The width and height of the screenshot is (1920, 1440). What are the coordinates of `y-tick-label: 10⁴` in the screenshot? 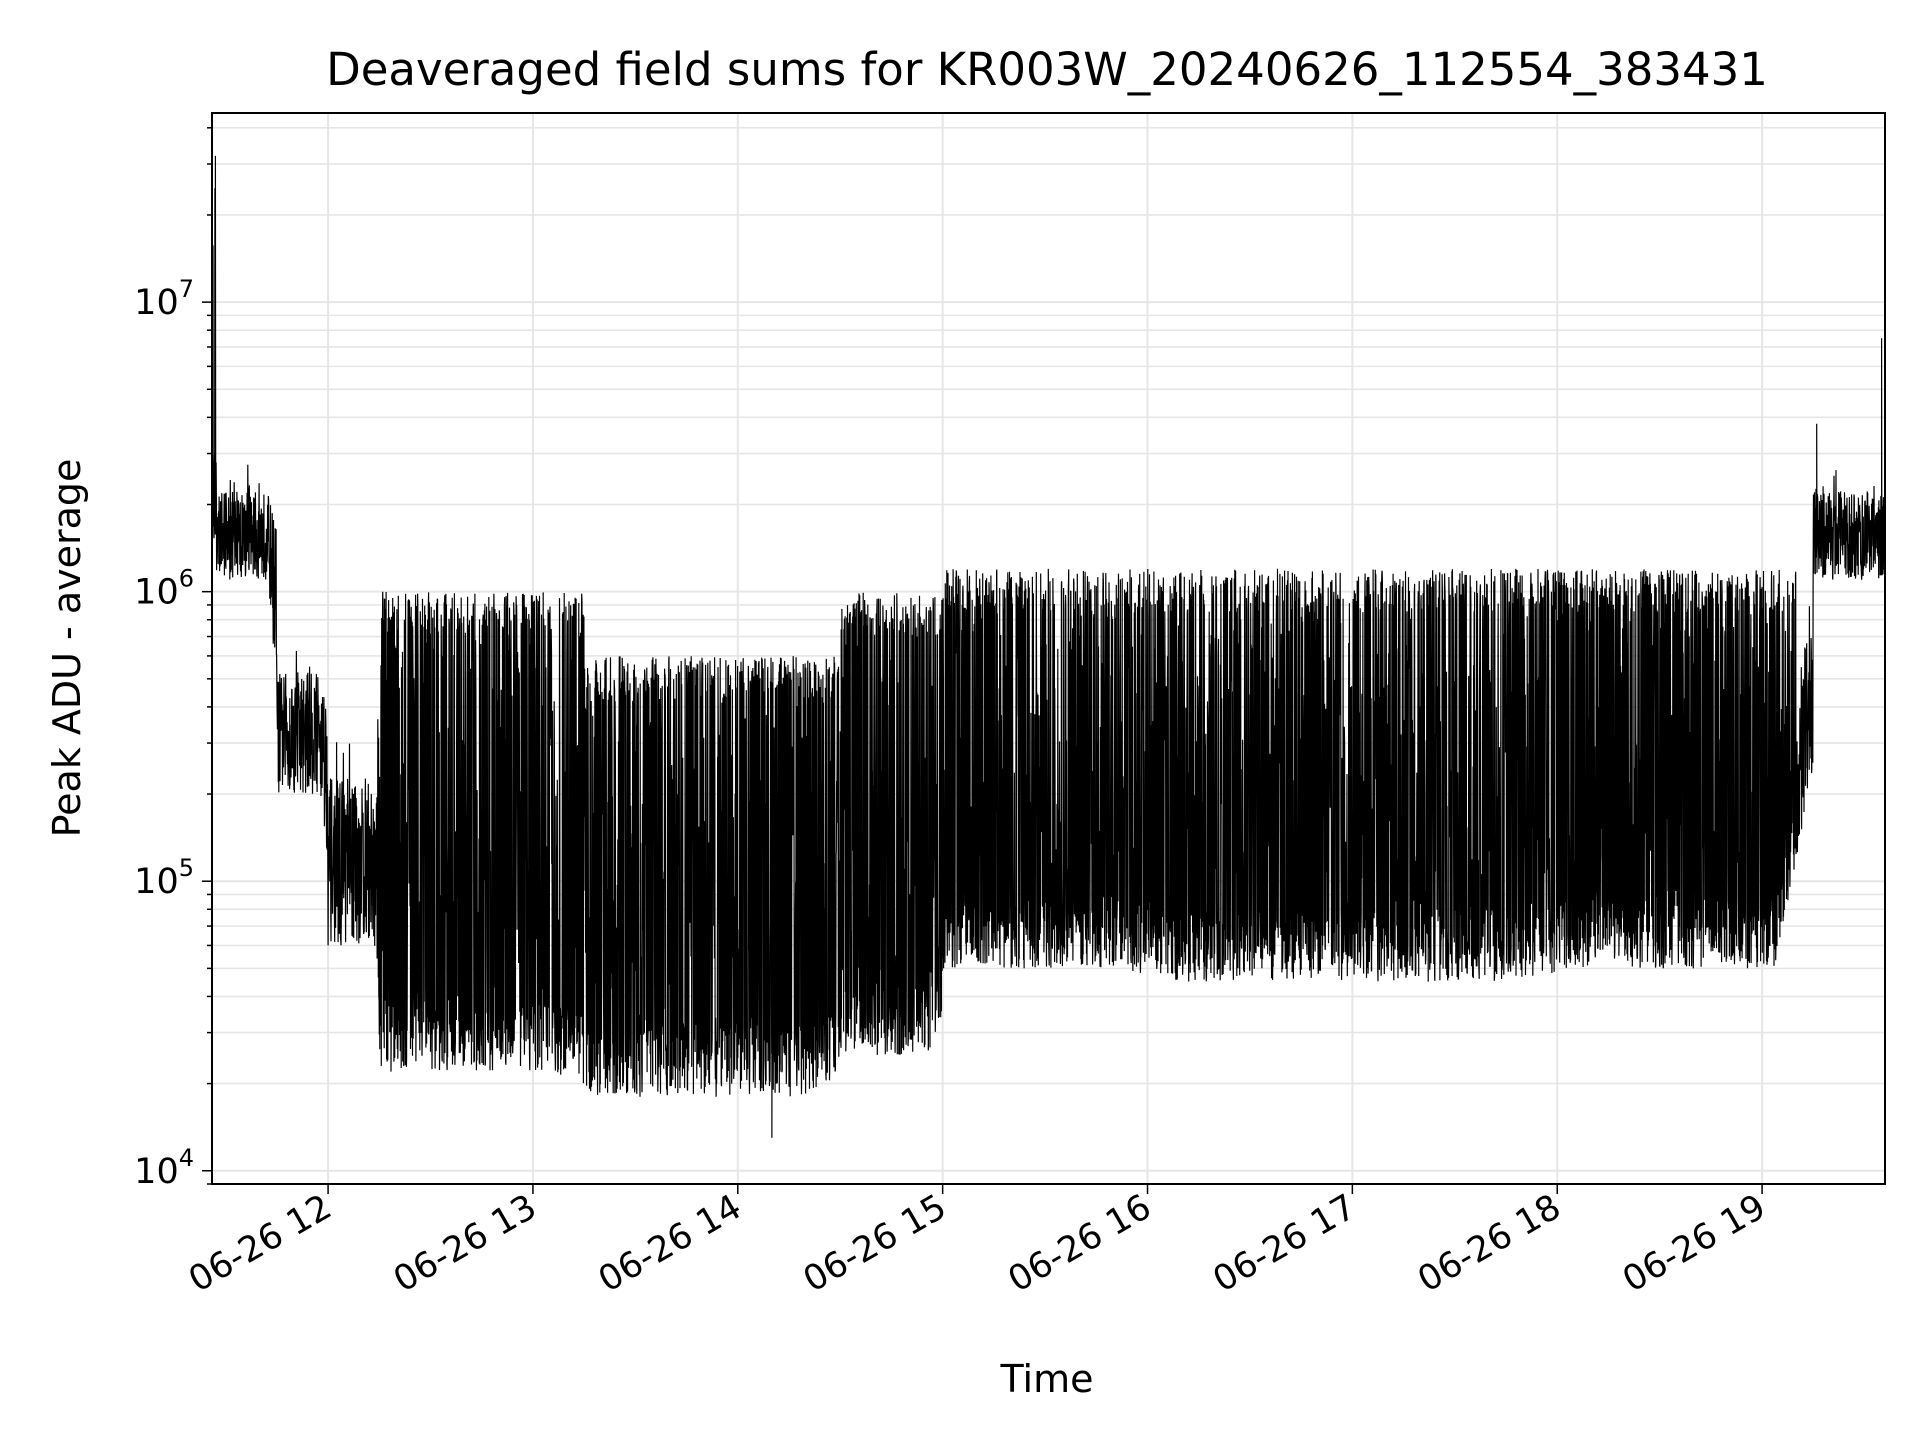 It's located at (164, 1168).